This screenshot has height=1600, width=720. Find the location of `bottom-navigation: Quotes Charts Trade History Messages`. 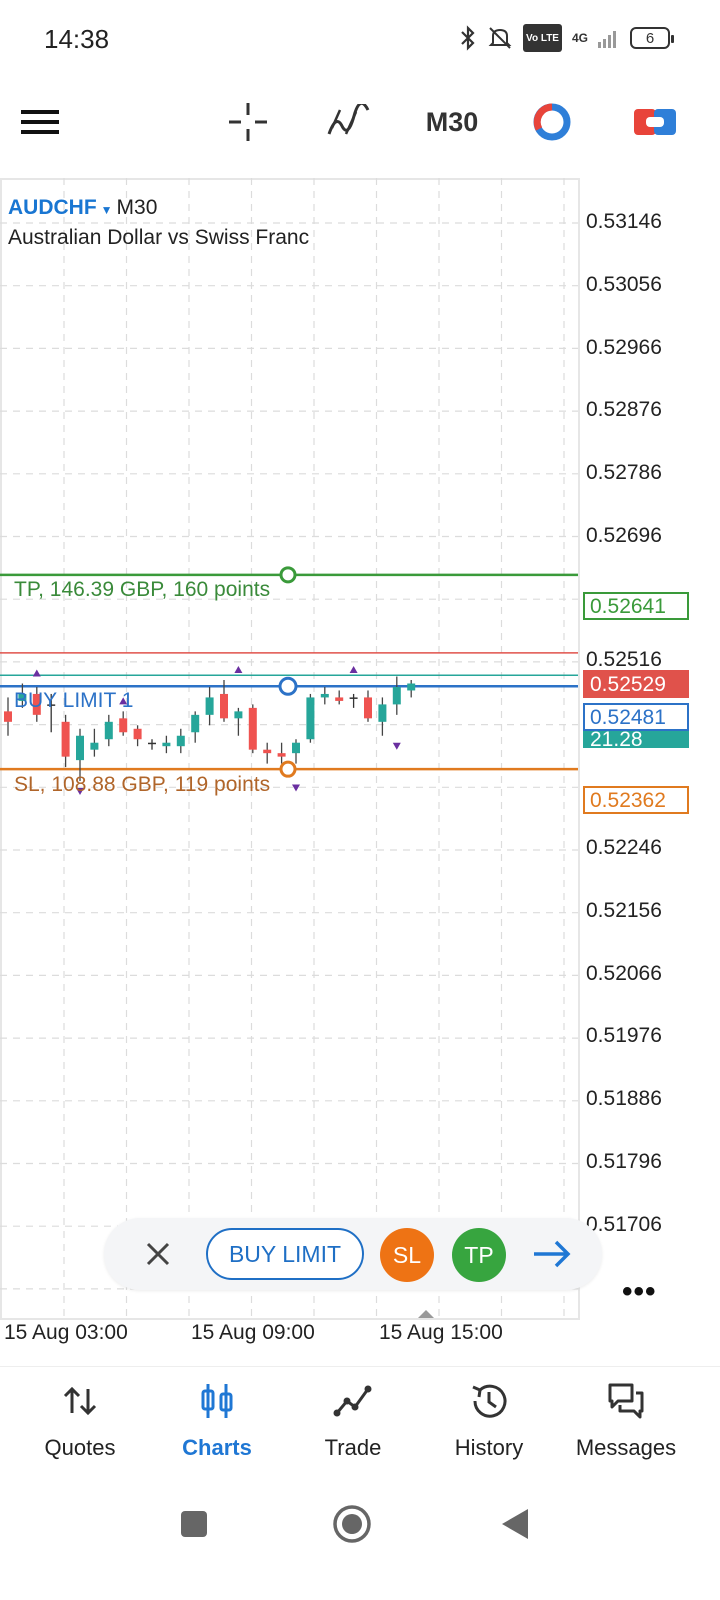

bottom-navigation: Quotes Charts Trade History Messages is located at coordinates (360, 1421).